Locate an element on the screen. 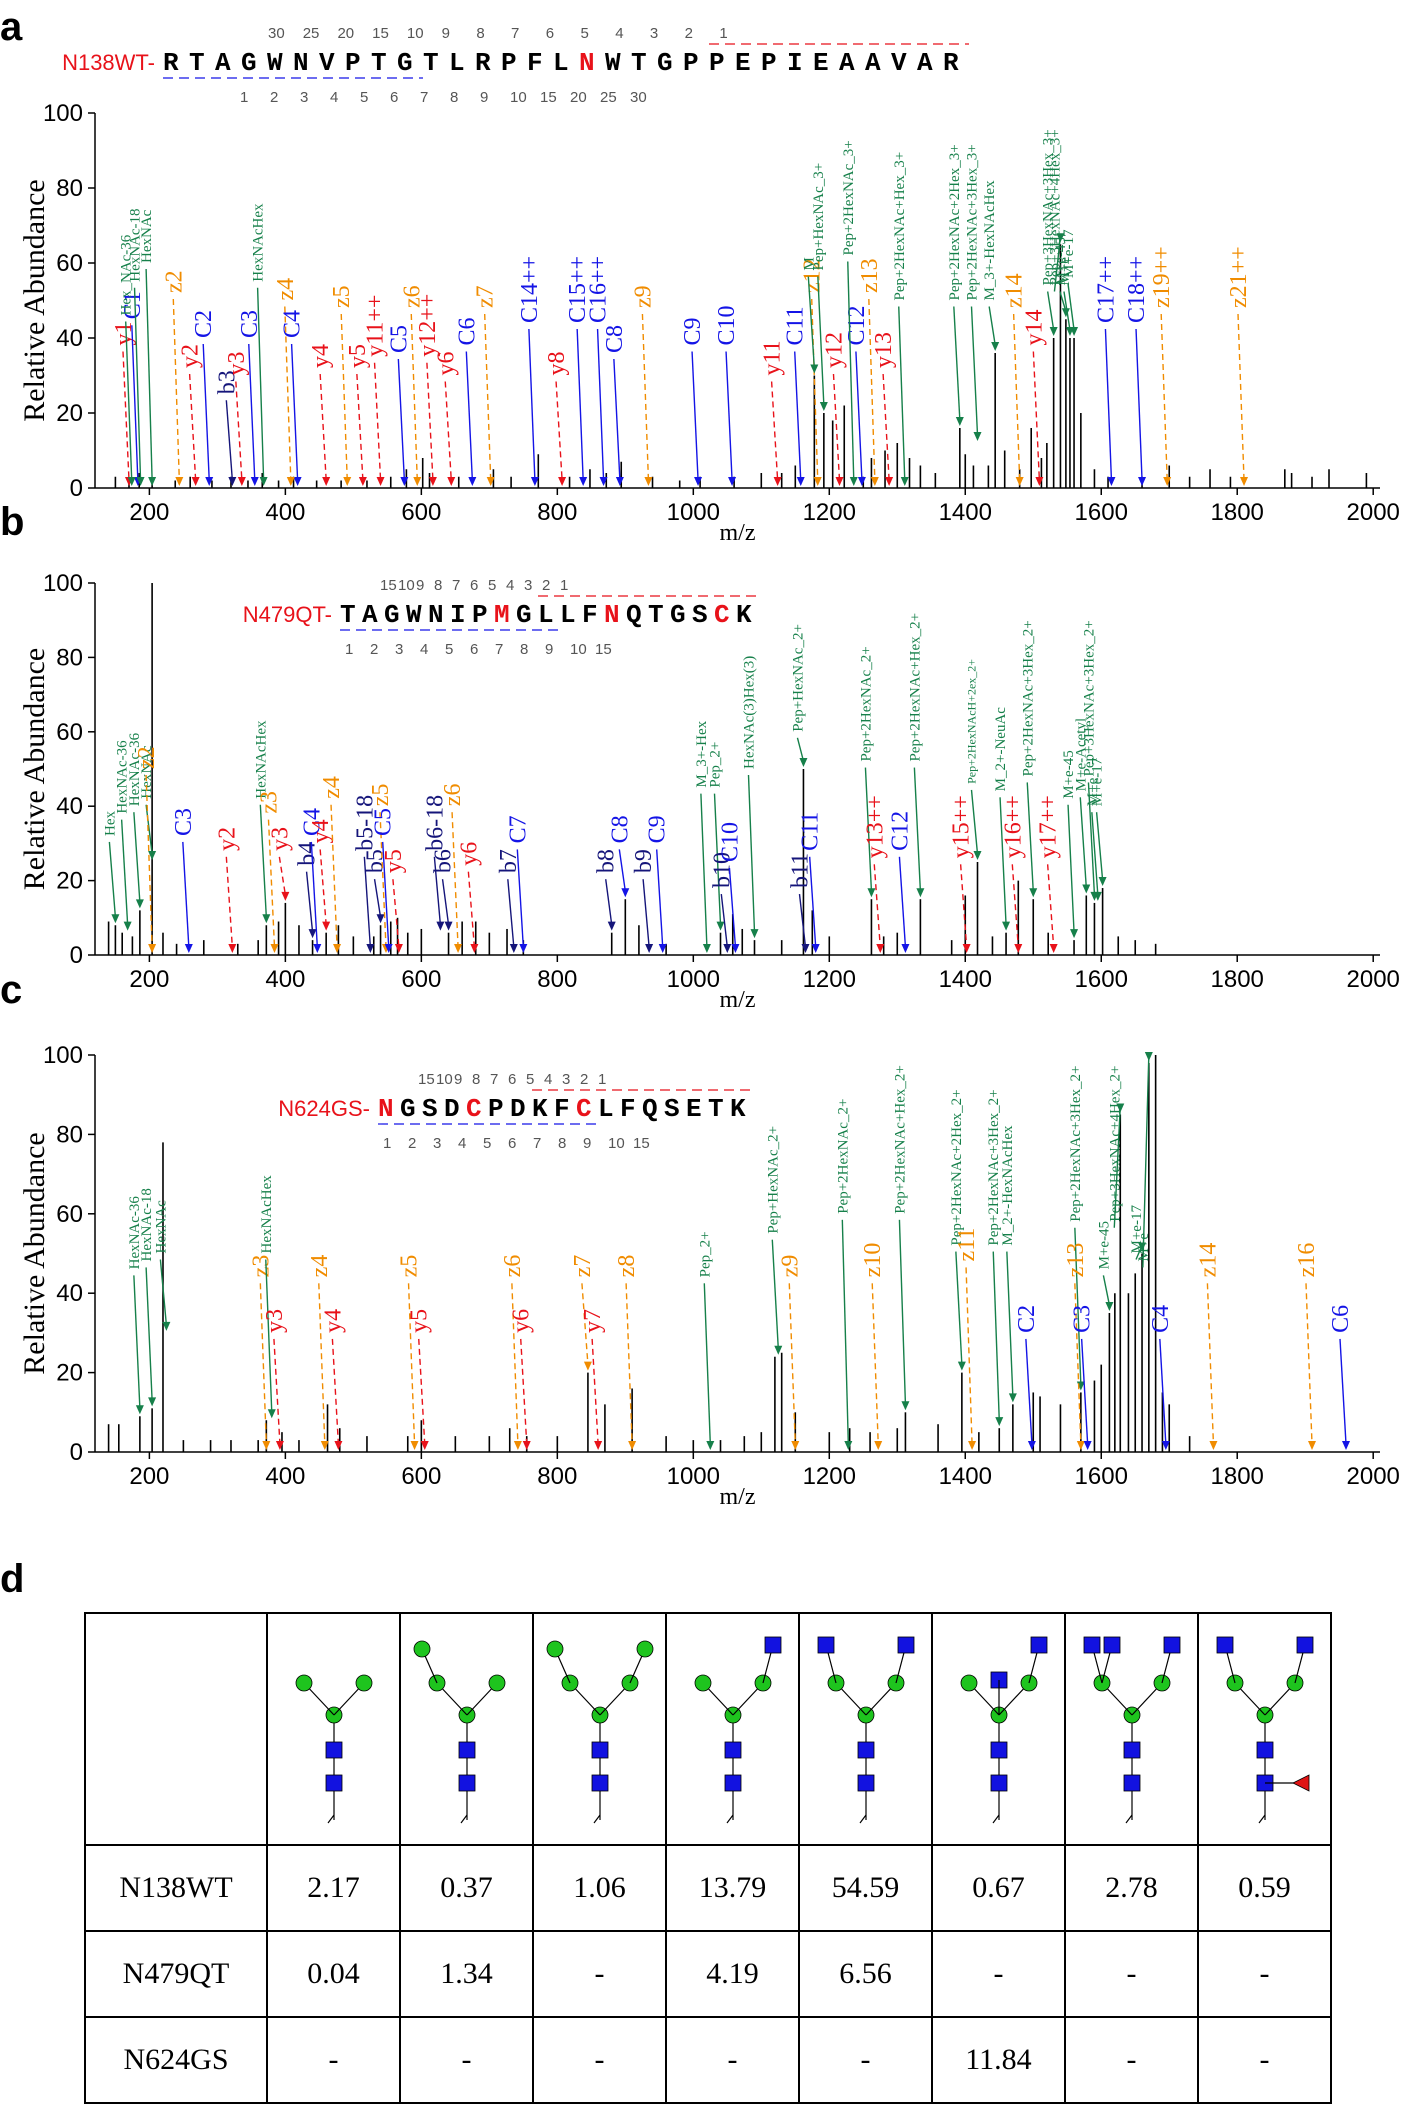 This screenshot has height=2119, width=1418. ladder-number-top: 15 is located at coordinates (388, 585).